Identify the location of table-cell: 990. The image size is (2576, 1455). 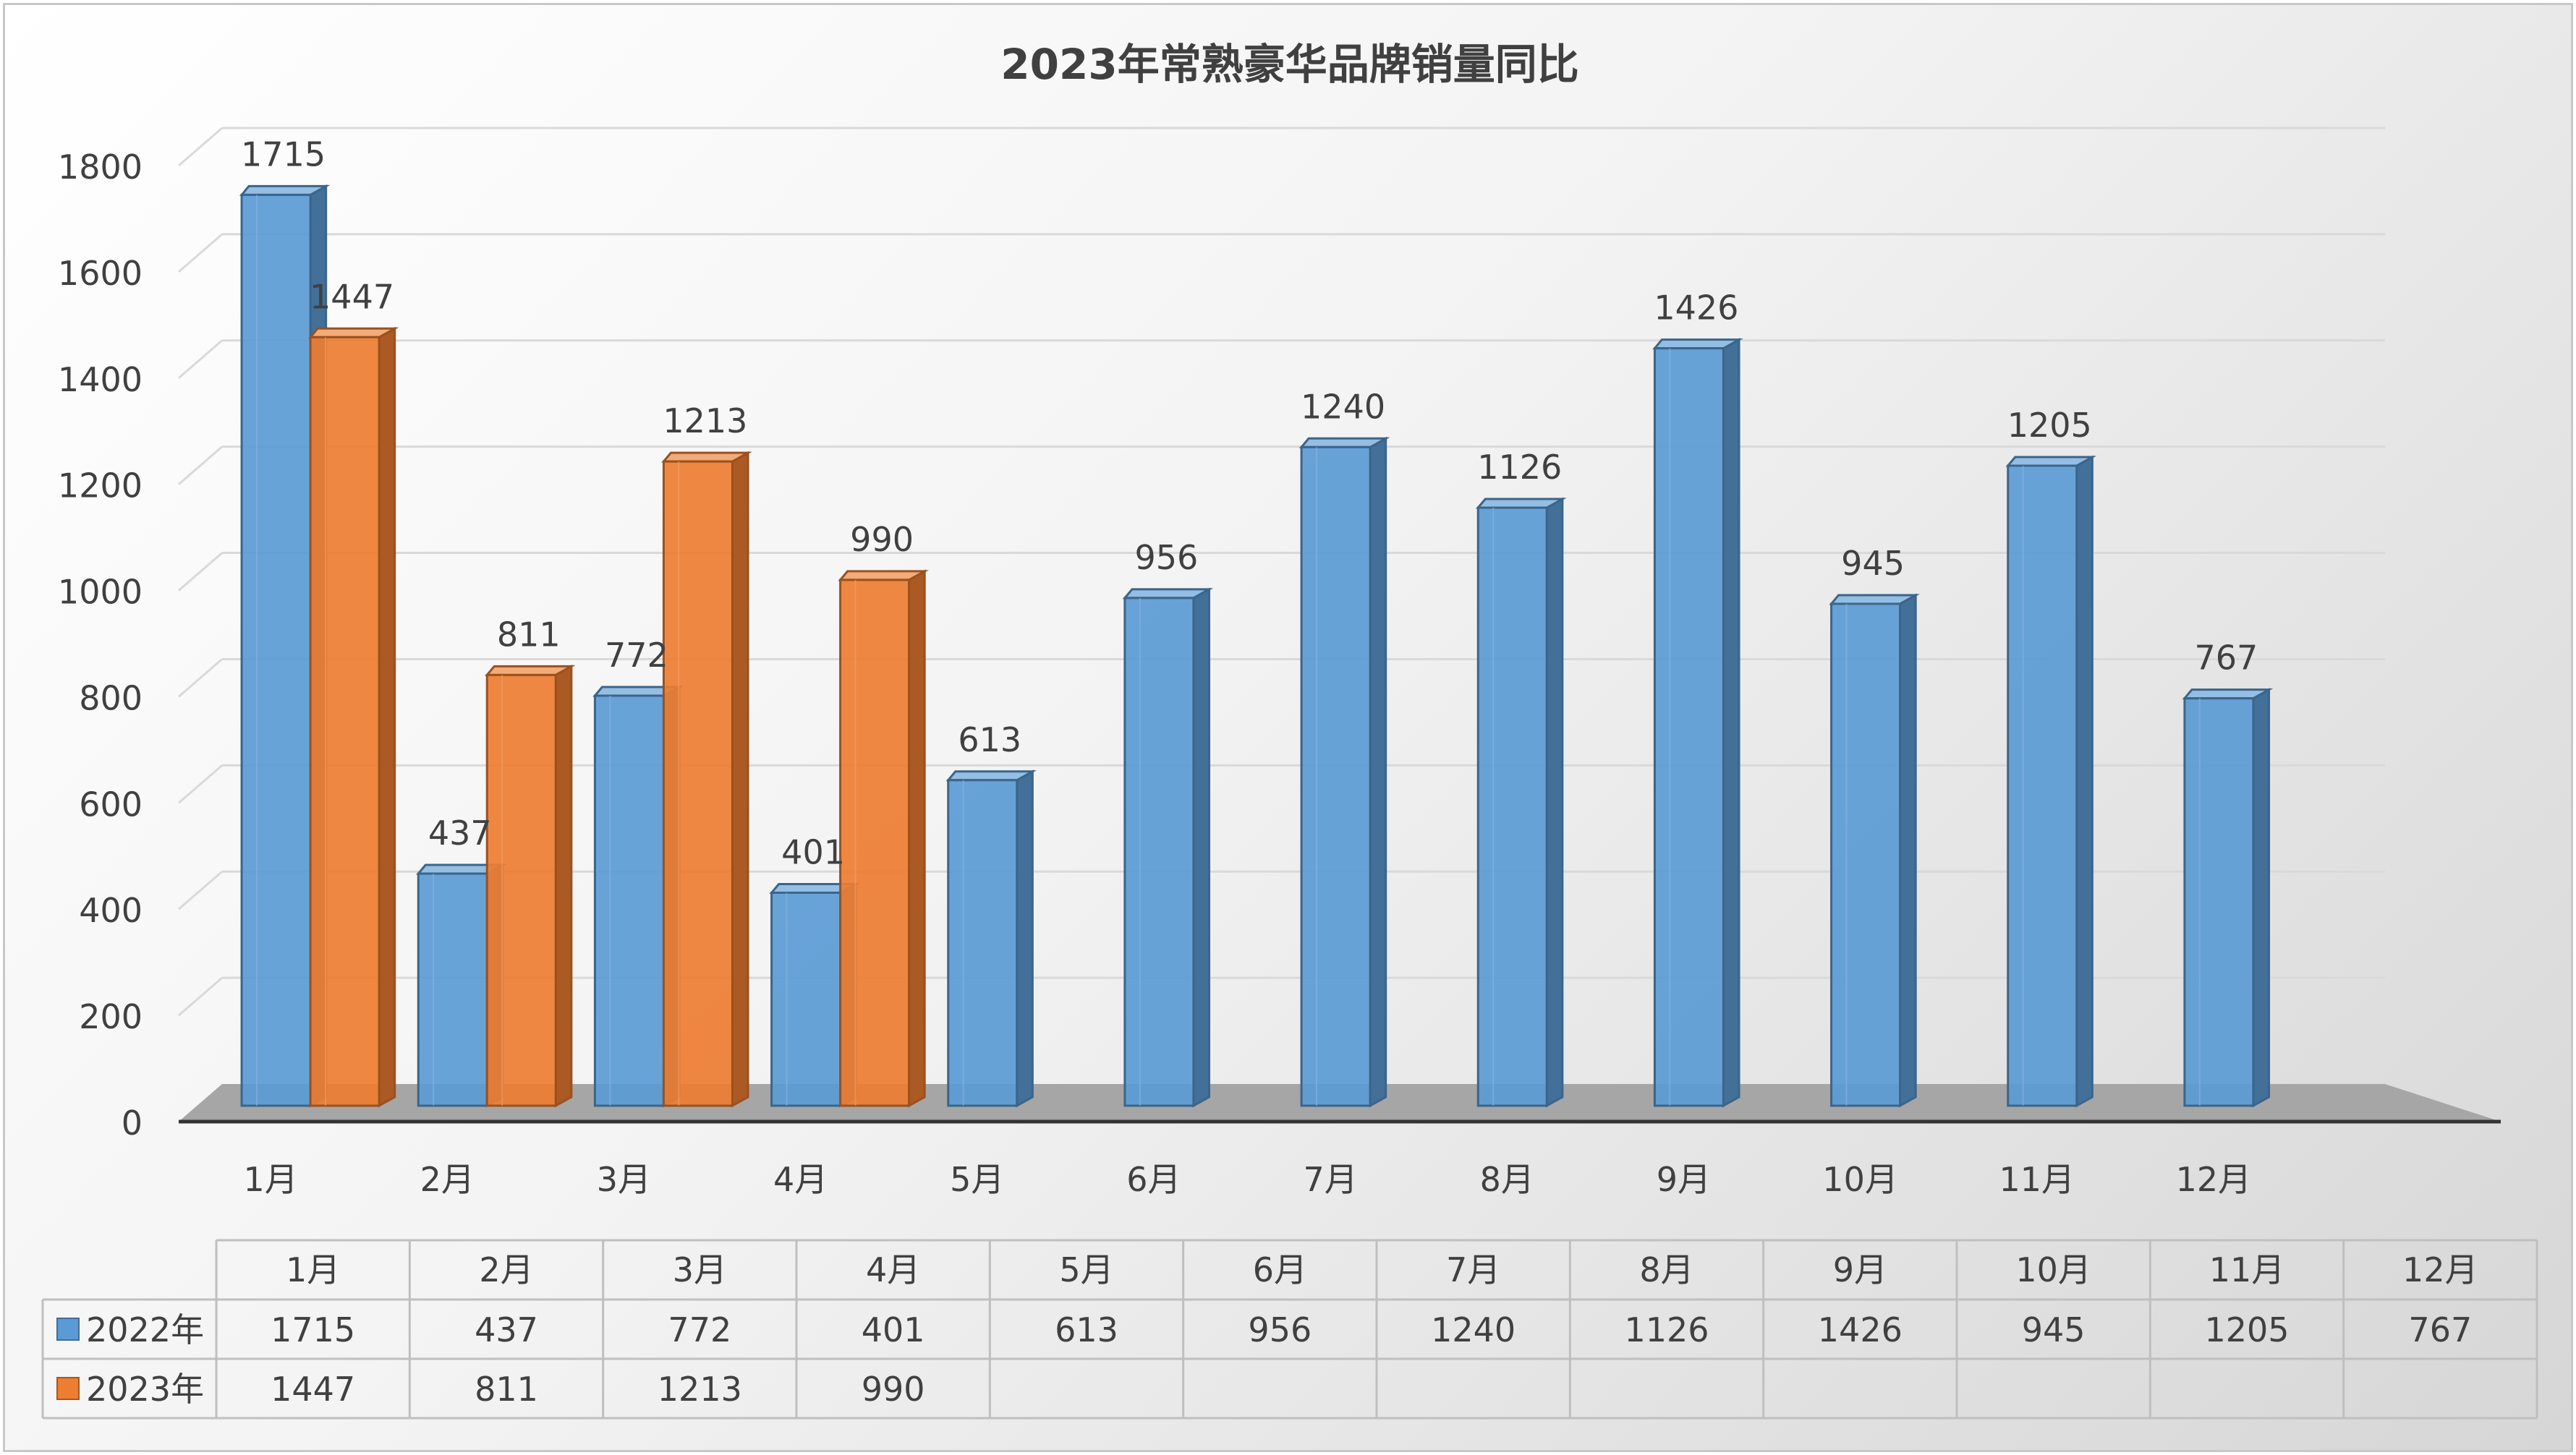
(893, 1389).